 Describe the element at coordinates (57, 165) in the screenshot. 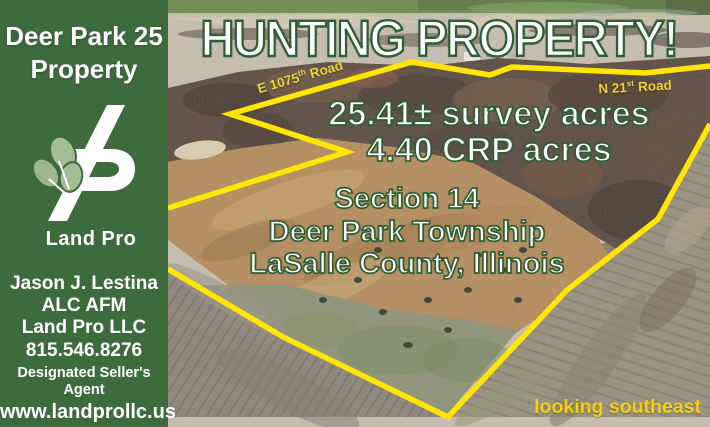

I see `logo-leaves` at that location.